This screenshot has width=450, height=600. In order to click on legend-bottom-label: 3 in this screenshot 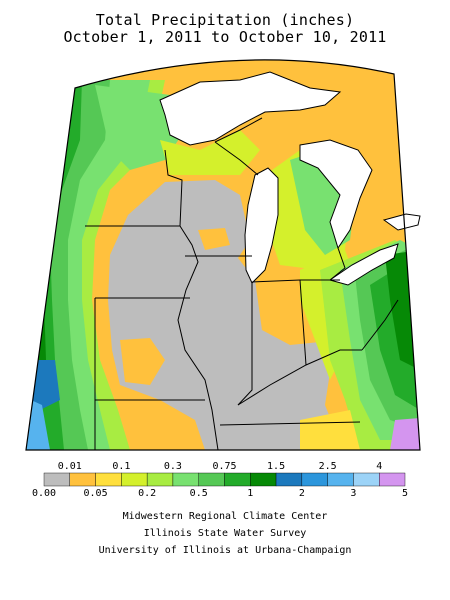, I will do `click(353, 493)`.